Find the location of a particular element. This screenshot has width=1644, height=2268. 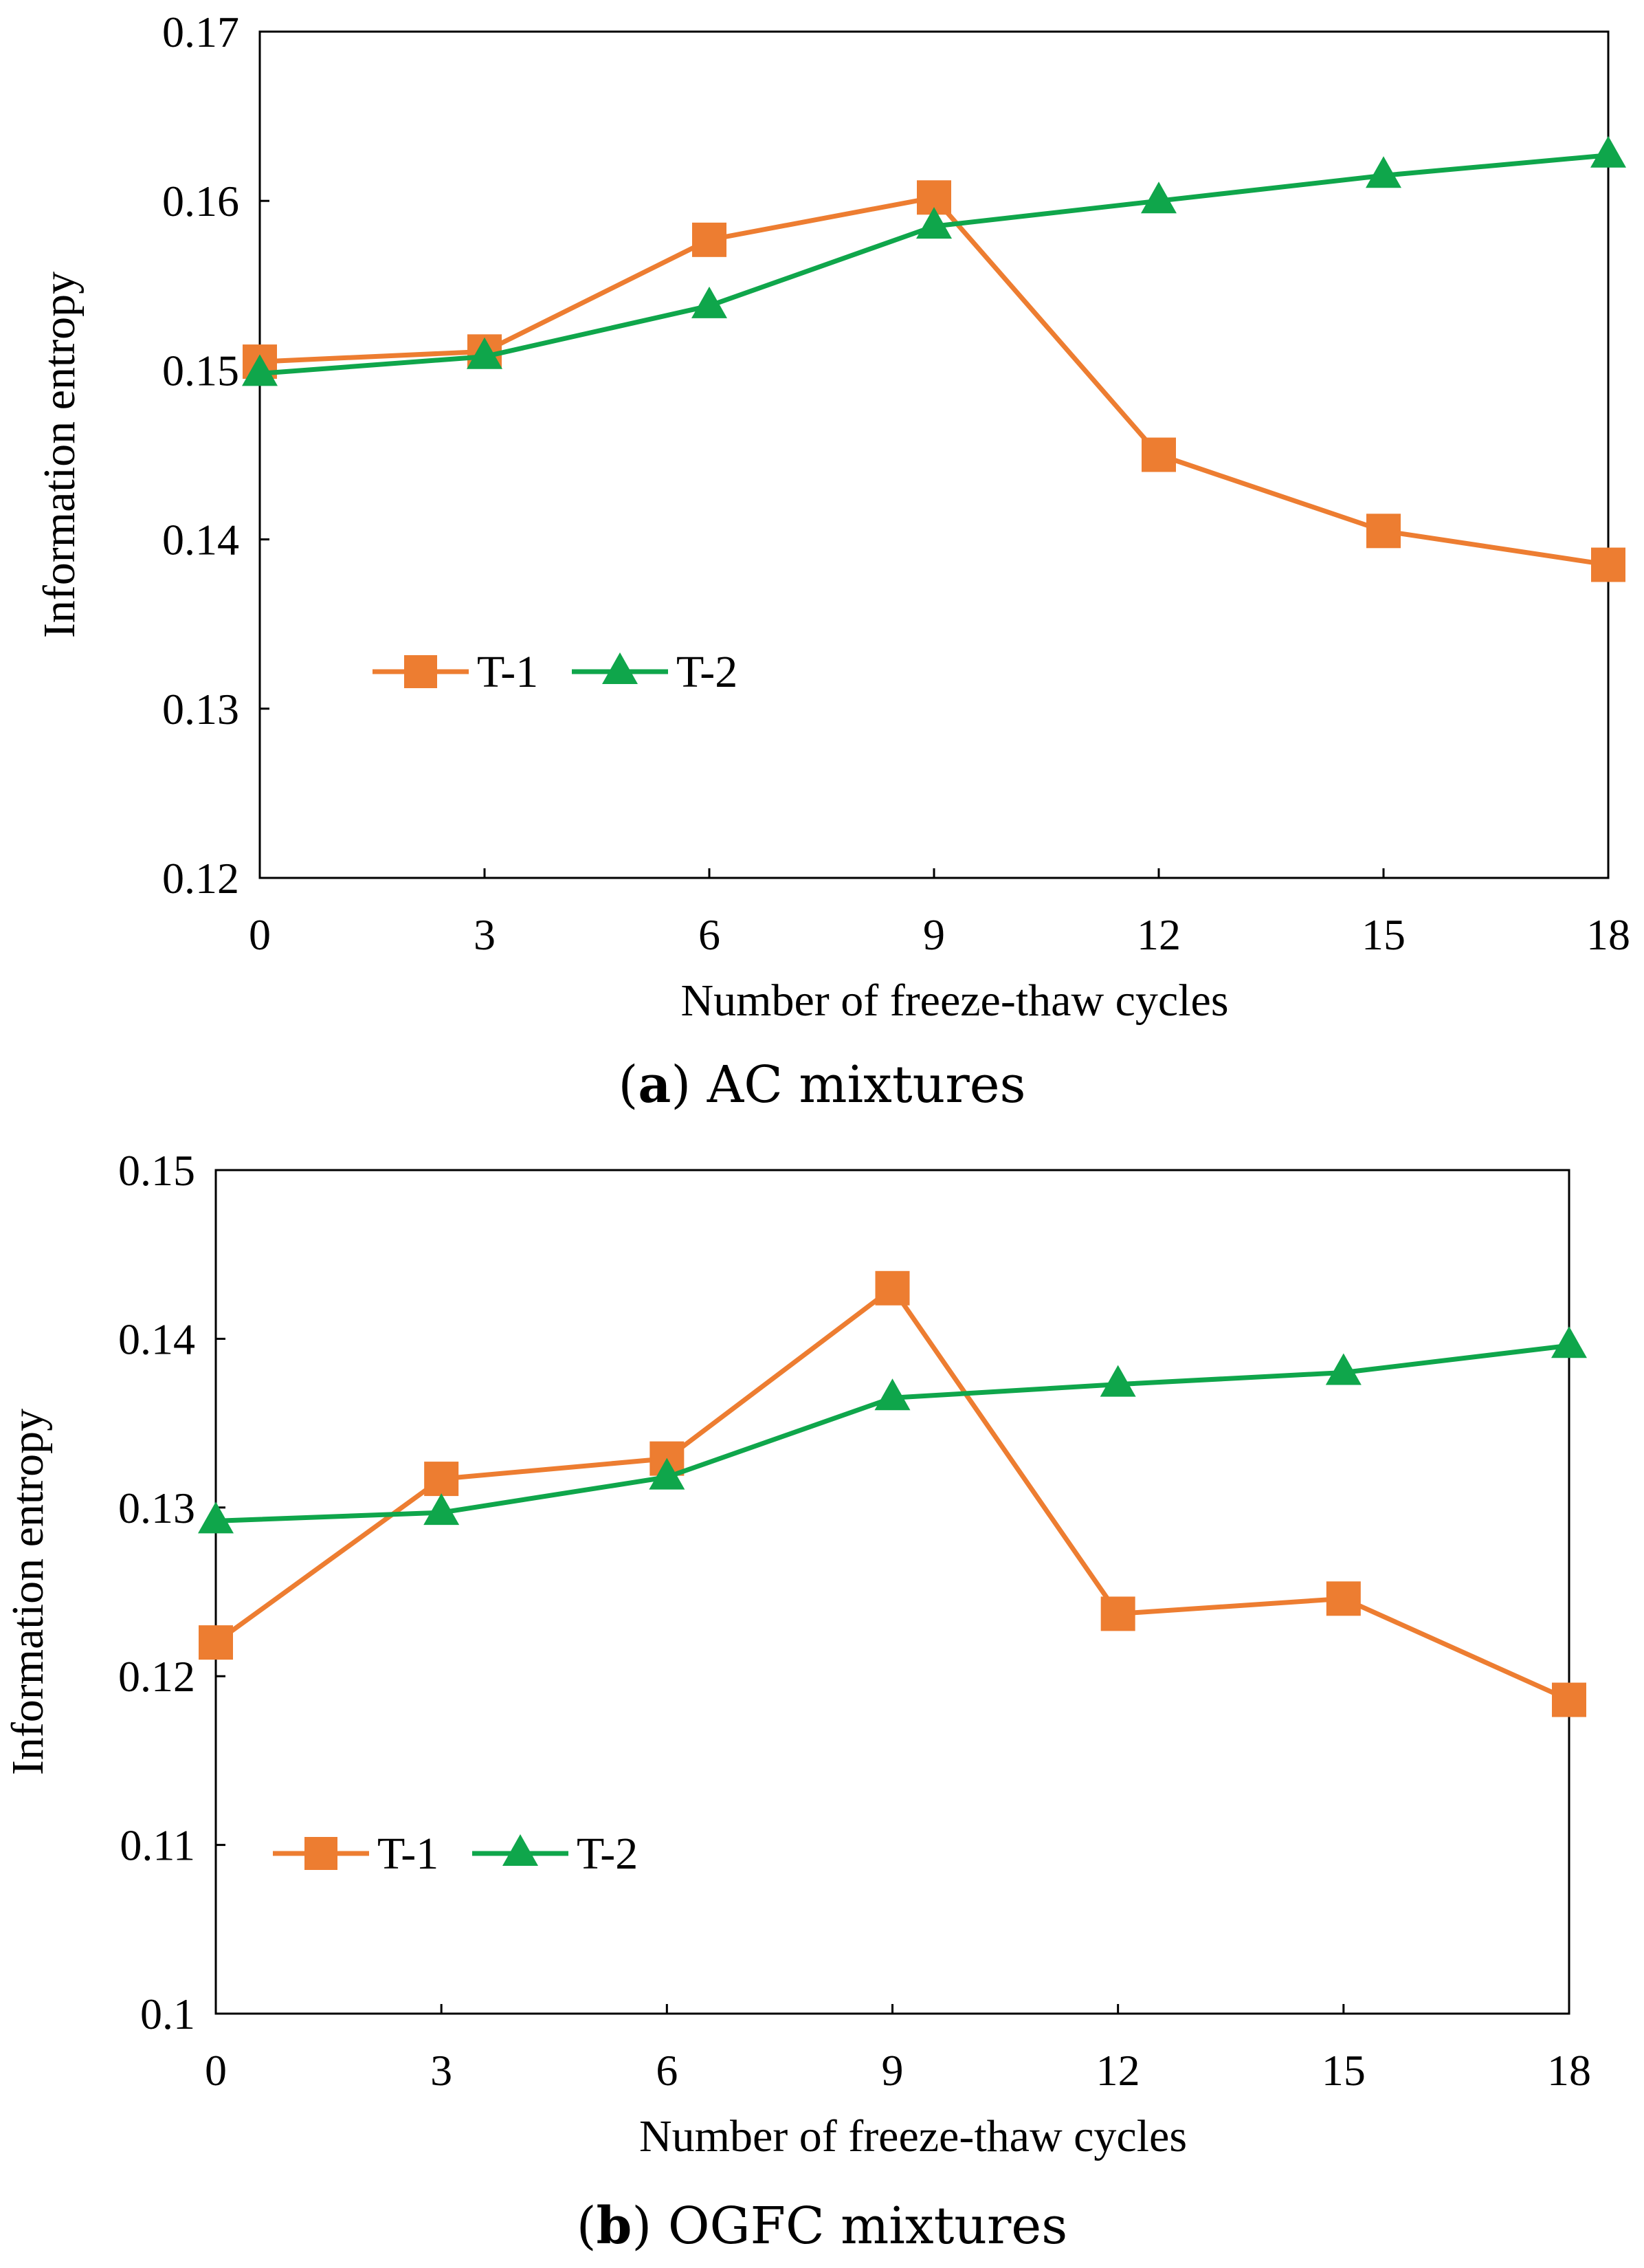

caption-a-label: a is located at coordinates (654, 1084).